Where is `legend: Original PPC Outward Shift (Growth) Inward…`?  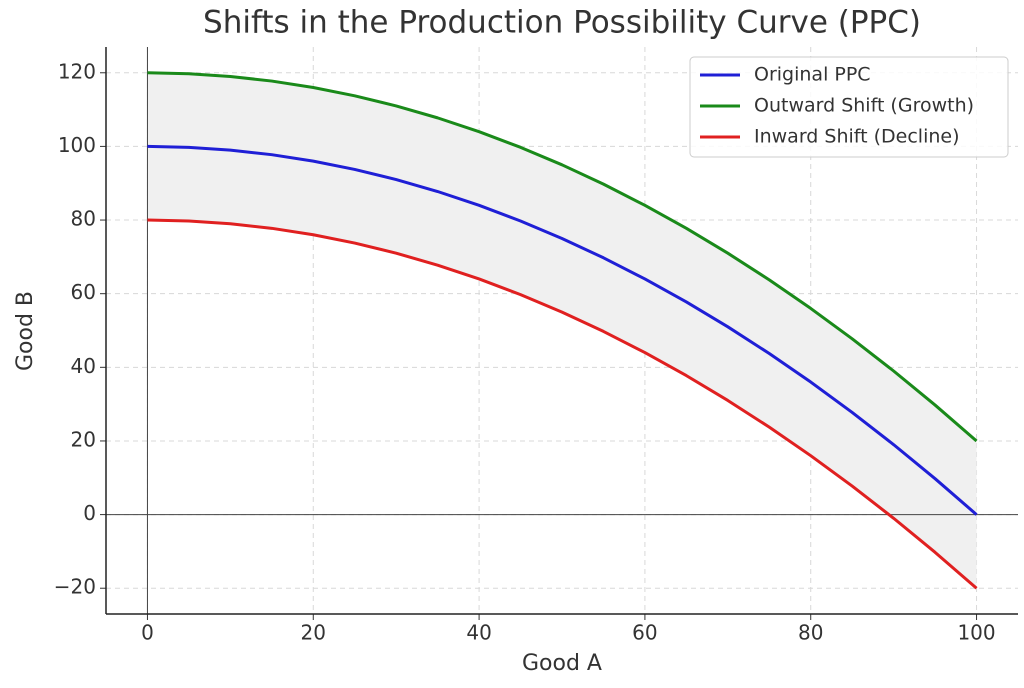 legend: Original PPC Outward Shift (Growth) Inward… is located at coordinates (849, 107).